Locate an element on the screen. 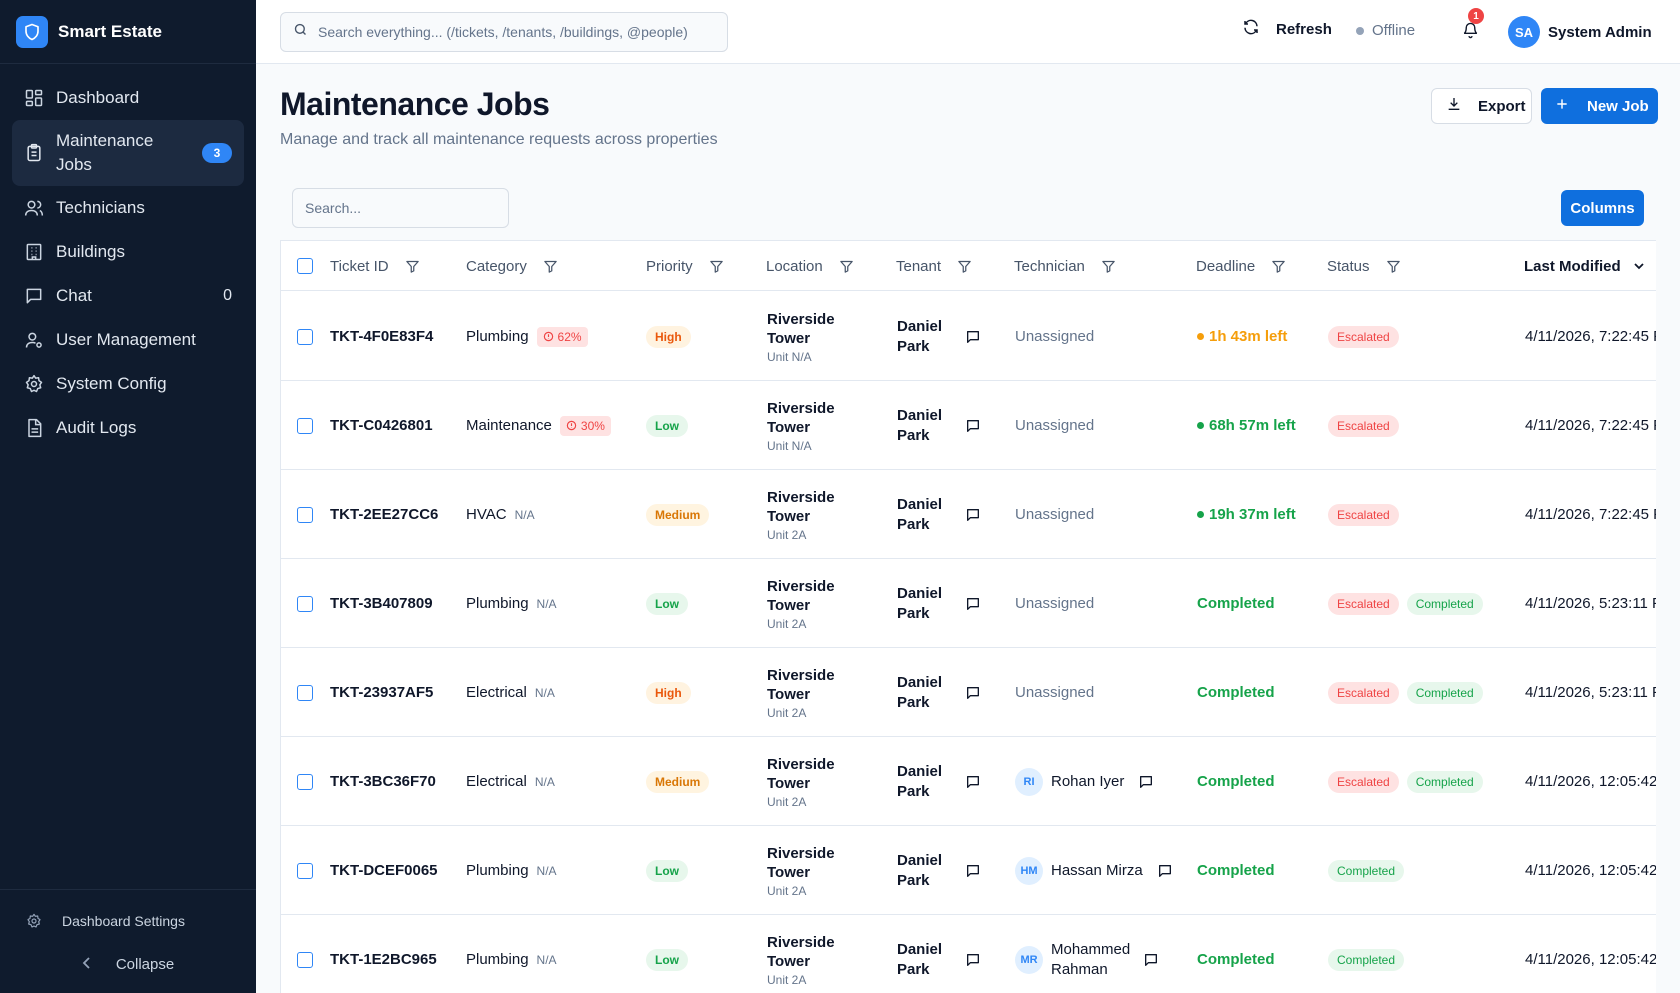  table-search-input is located at coordinates (400, 208).